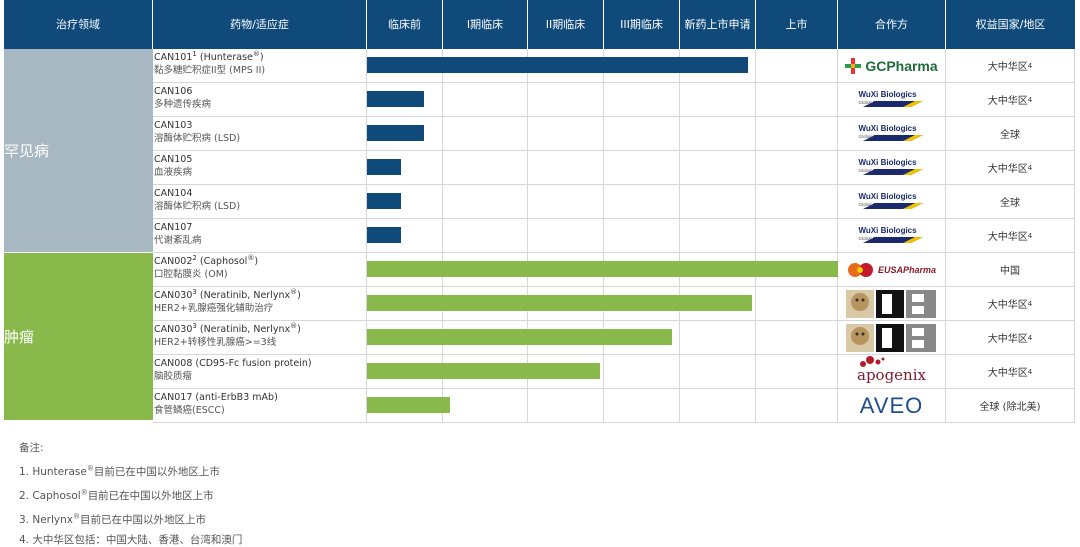 Image resolution: width=1080 pixels, height=547 pixels. I want to click on drug-indication: HER2+转移性乳腺癌>=3线, so click(215, 342).